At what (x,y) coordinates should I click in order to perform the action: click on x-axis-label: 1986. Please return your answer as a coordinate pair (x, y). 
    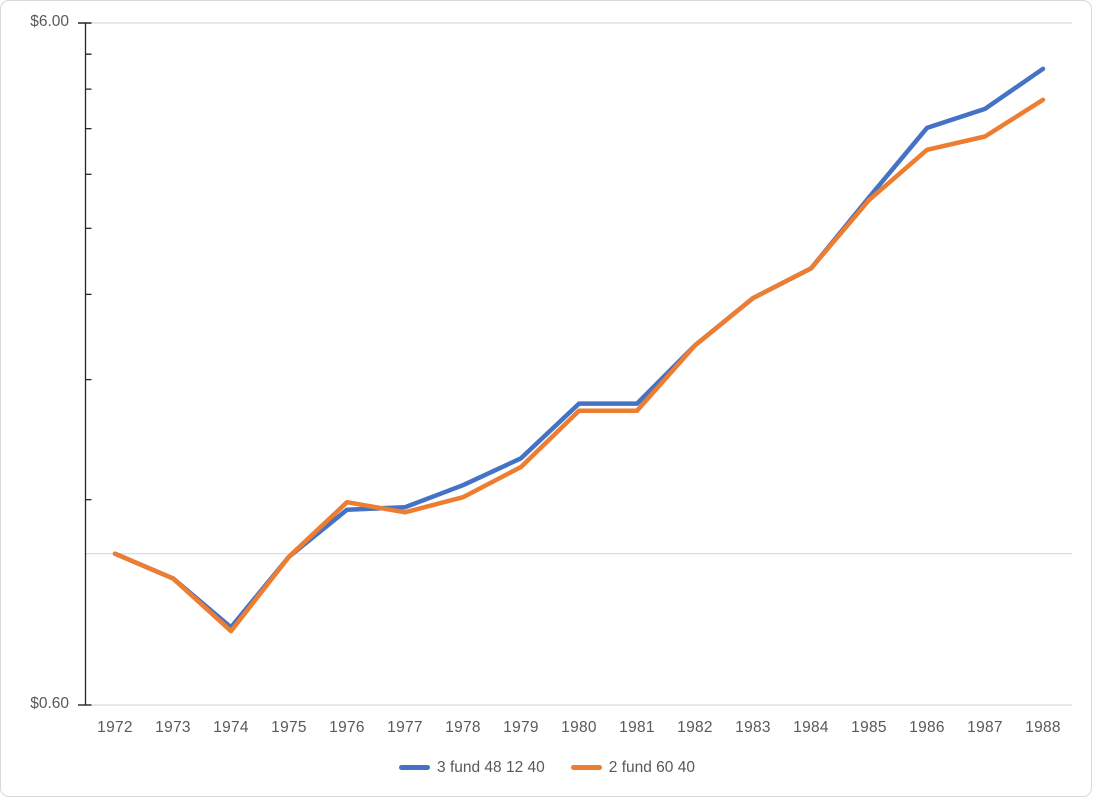
    Looking at the image, I should click on (927, 727).